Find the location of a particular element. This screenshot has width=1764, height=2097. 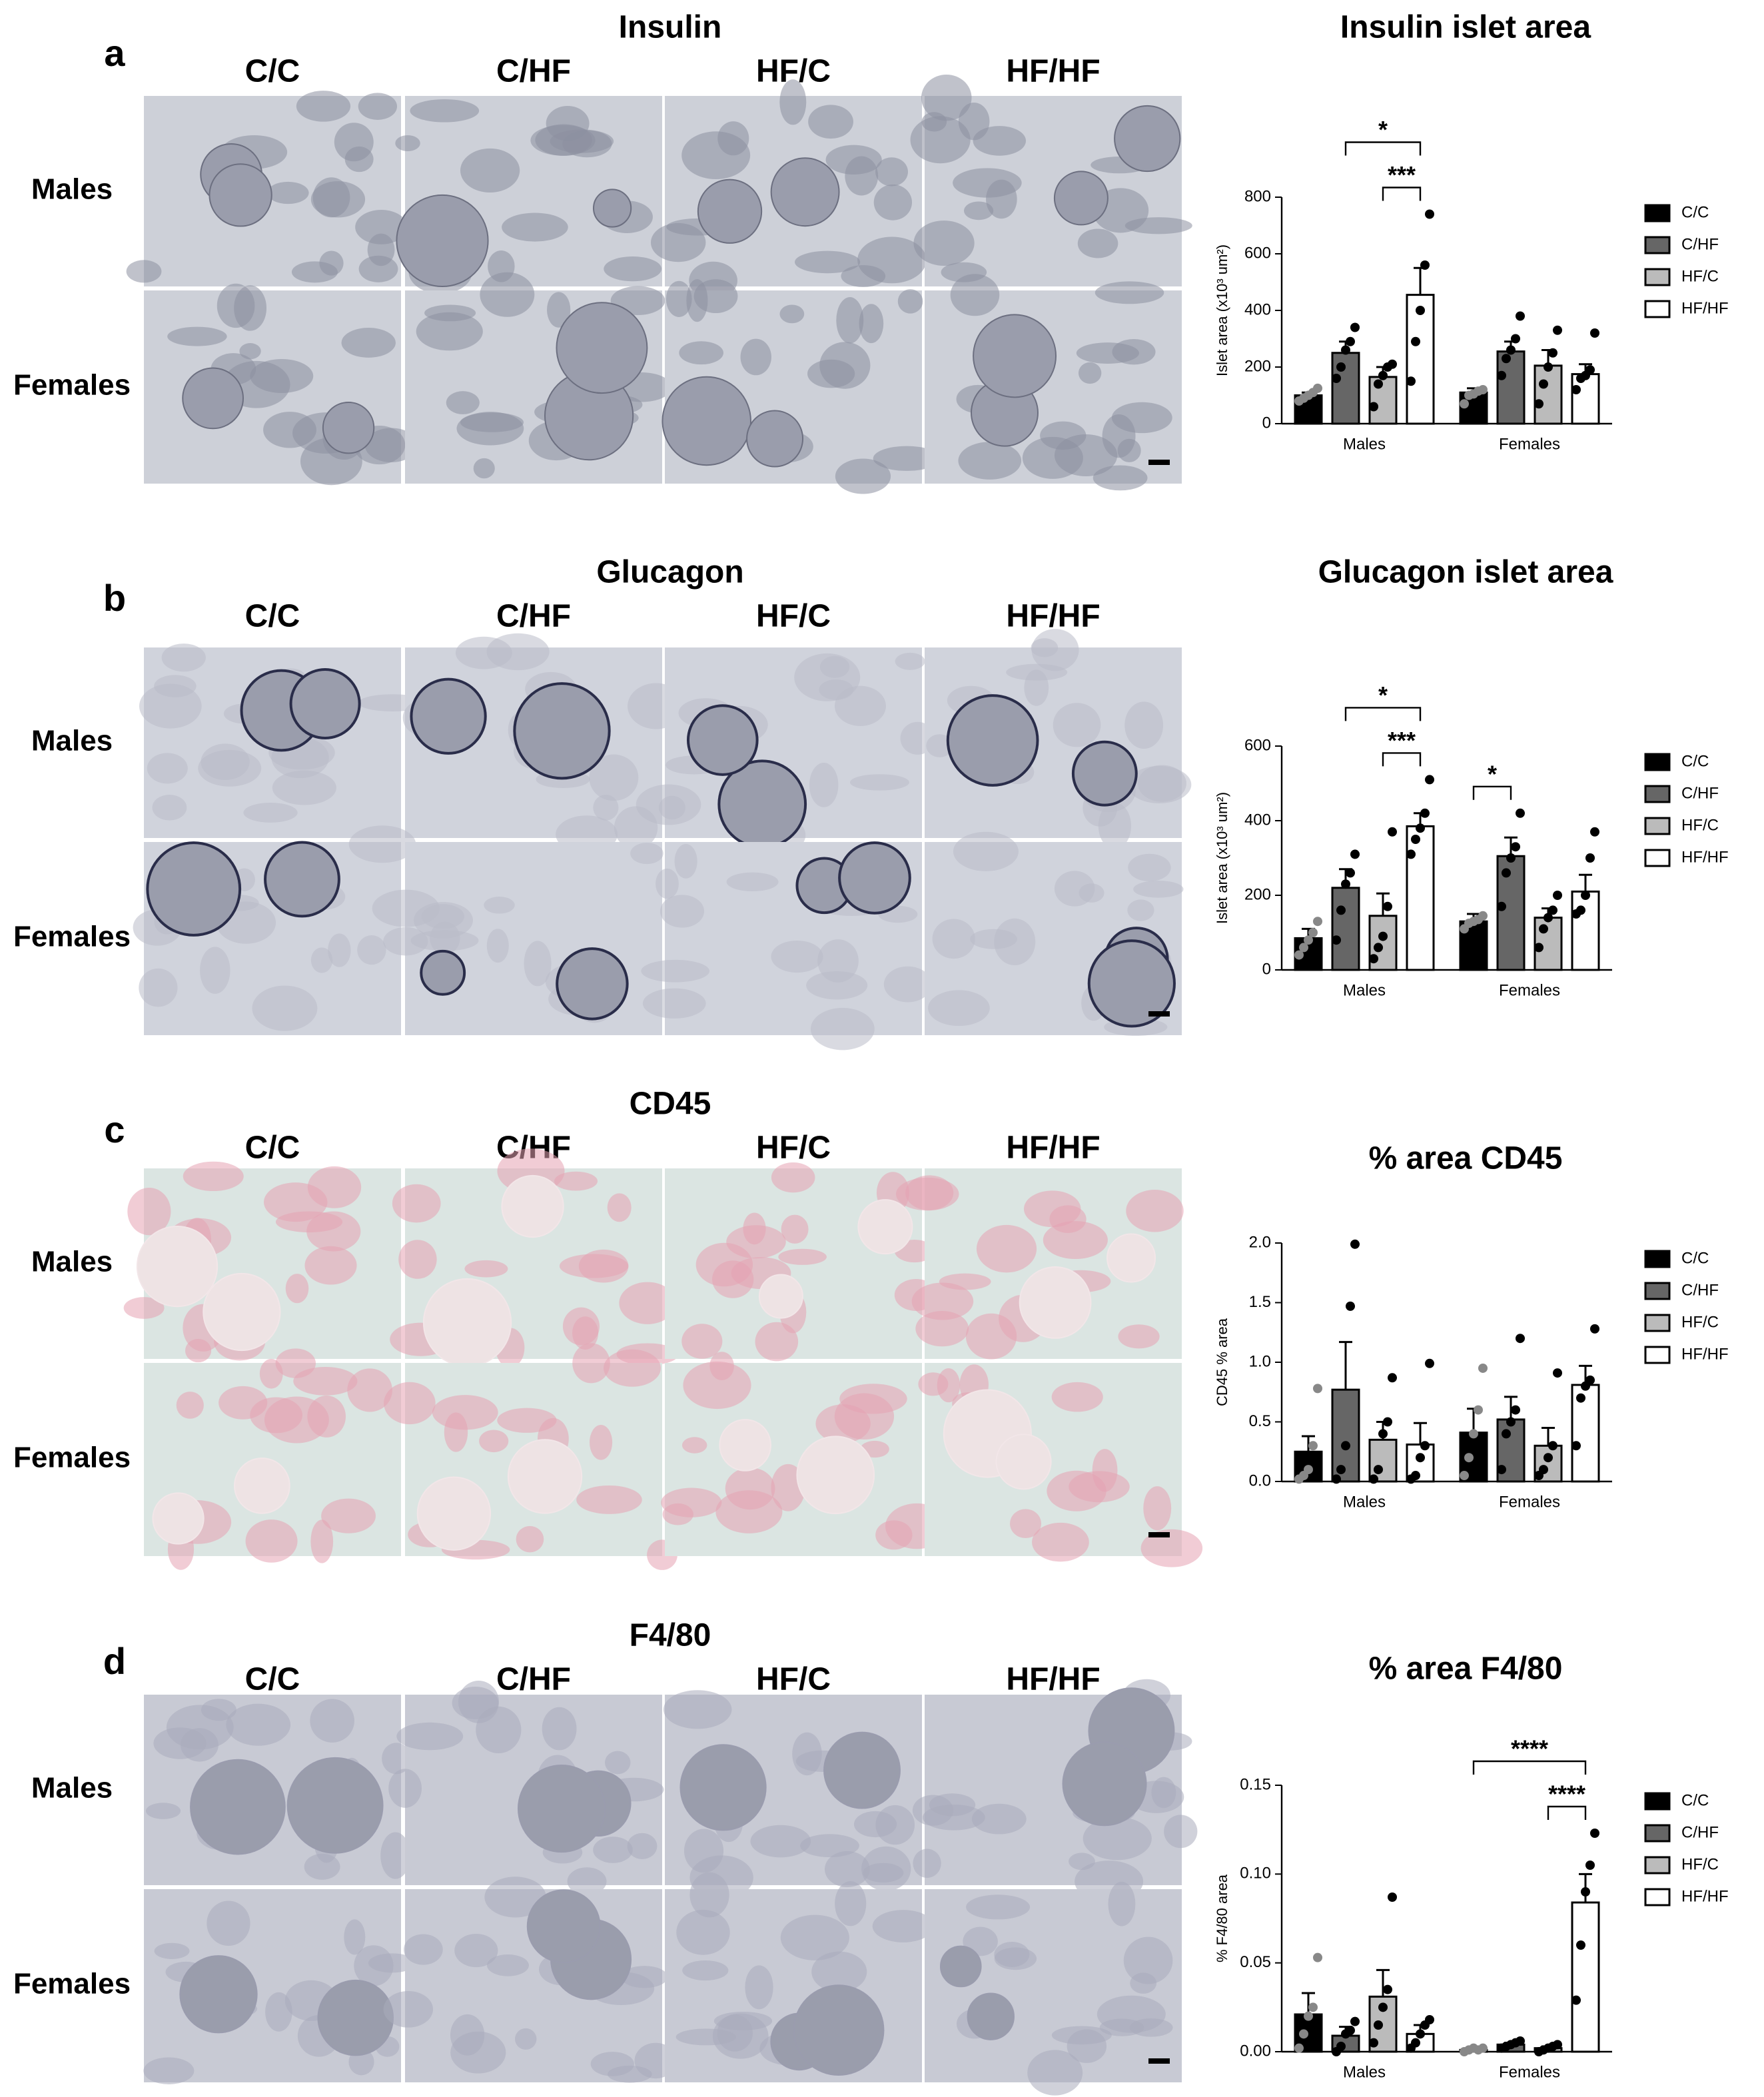

stain-title: F4/80 is located at coordinates (670, 1635).